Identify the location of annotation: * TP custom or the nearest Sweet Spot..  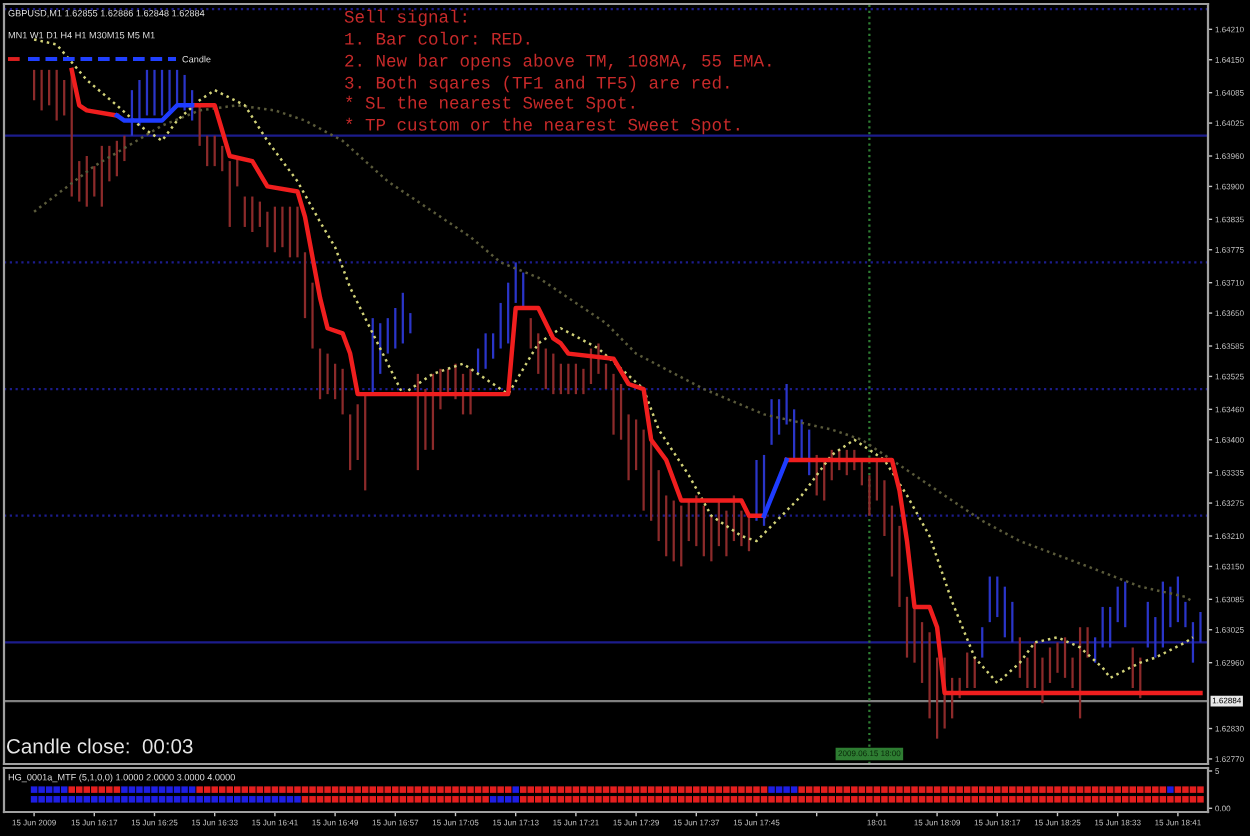
(542, 126).